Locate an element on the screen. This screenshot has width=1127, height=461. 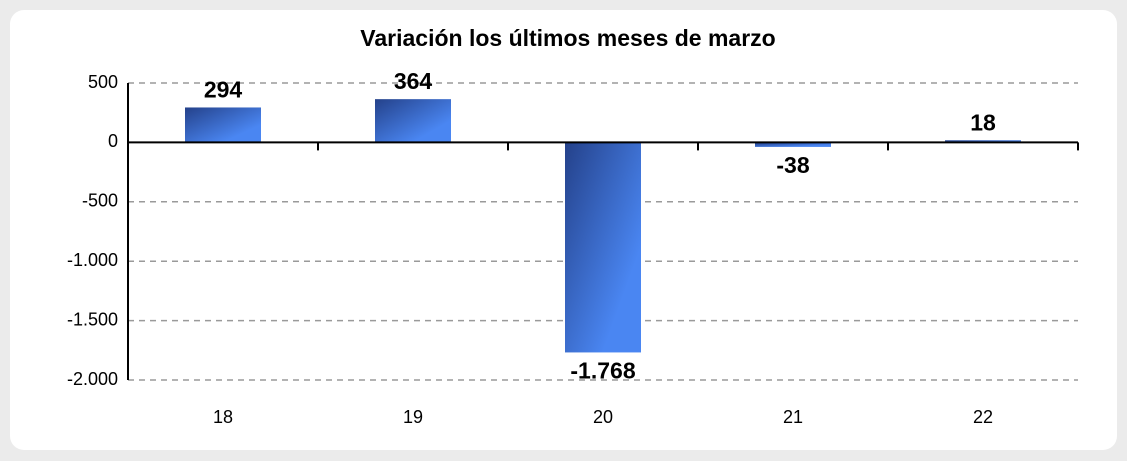
x-tick-label: 20 is located at coordinates (603, 417).